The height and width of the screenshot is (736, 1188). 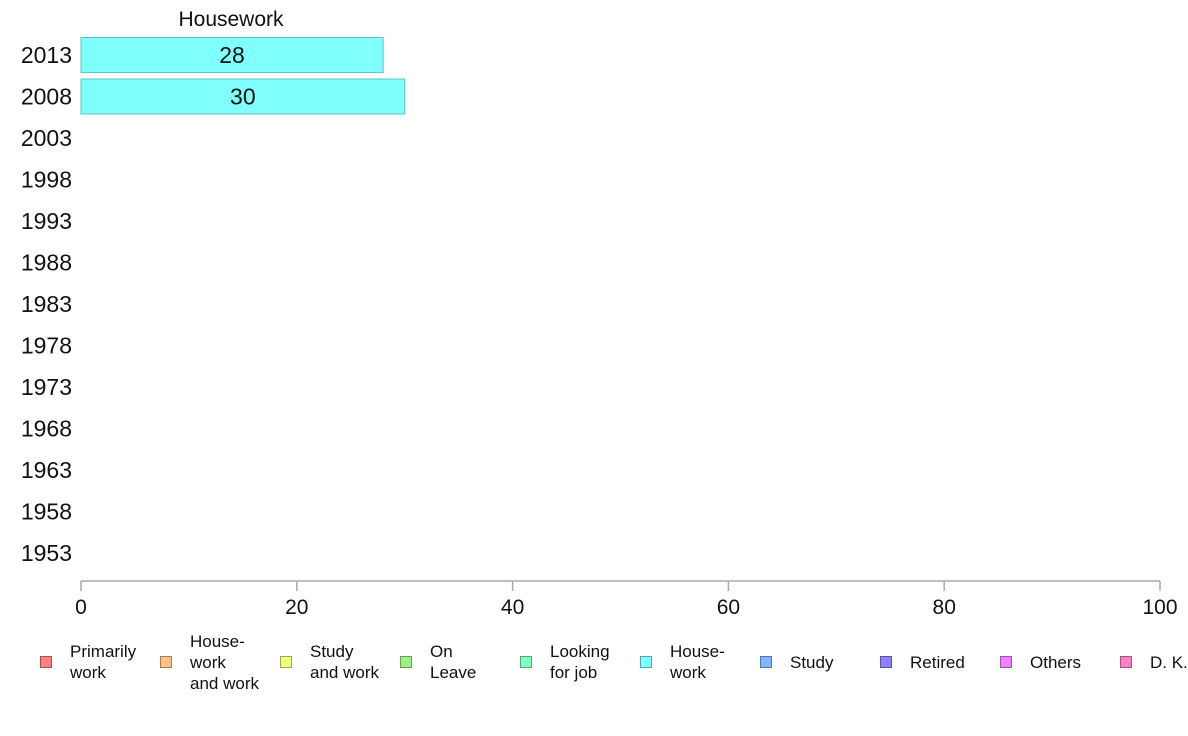 I want to click on bar-2013, so click(x=232, y=55).